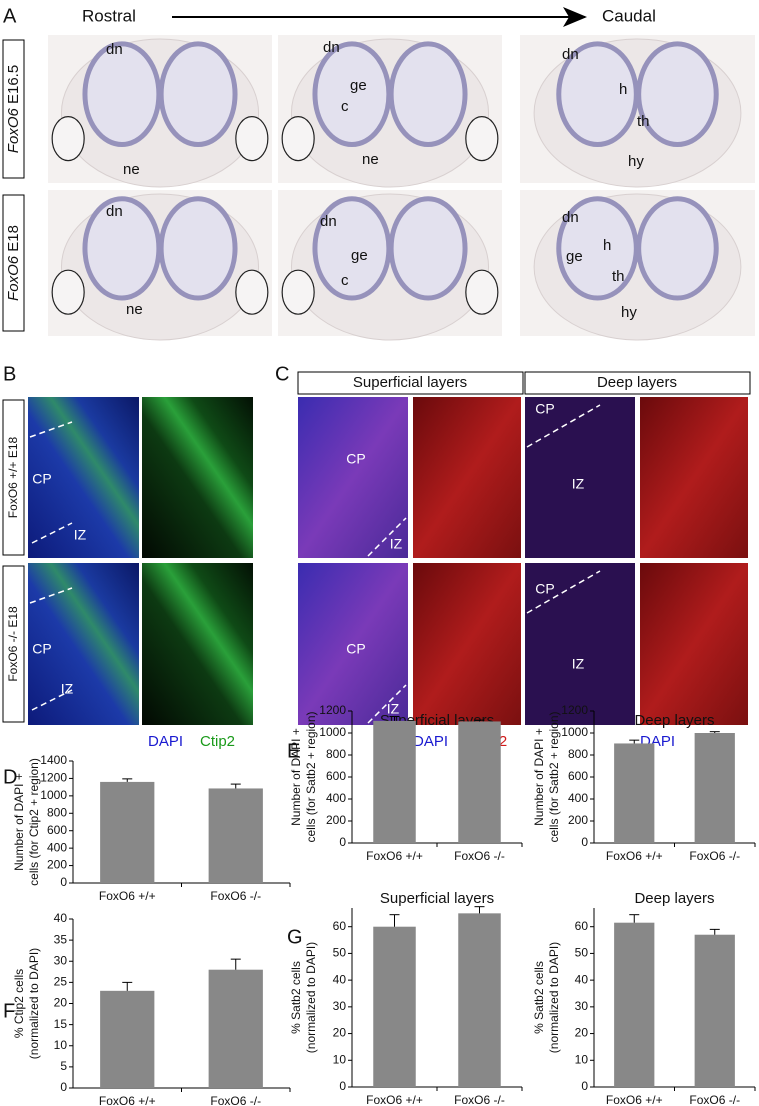  Describe the element at coordinates (52, 533) in the screenshot. I see `boundary-line` at that location.